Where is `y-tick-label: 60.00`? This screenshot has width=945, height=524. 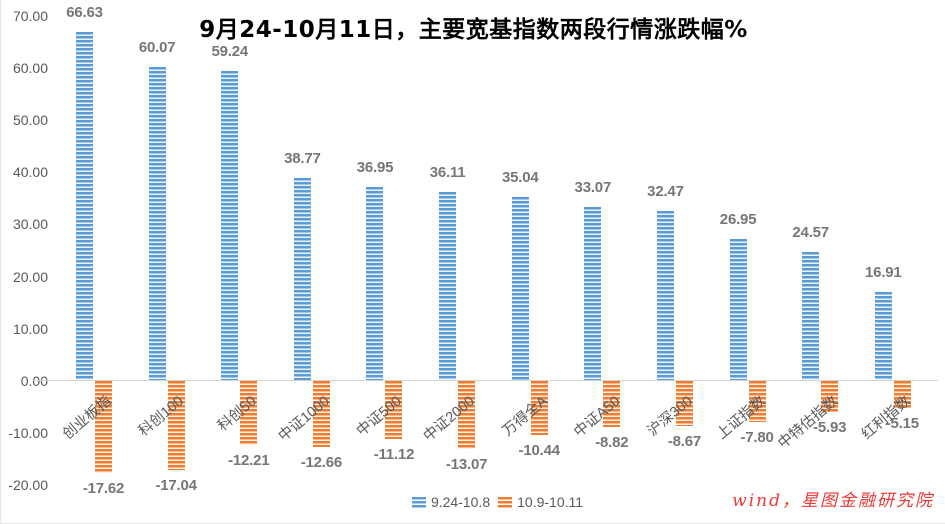
y-tick-label: 60.00 is located at coordinates (30, 67).